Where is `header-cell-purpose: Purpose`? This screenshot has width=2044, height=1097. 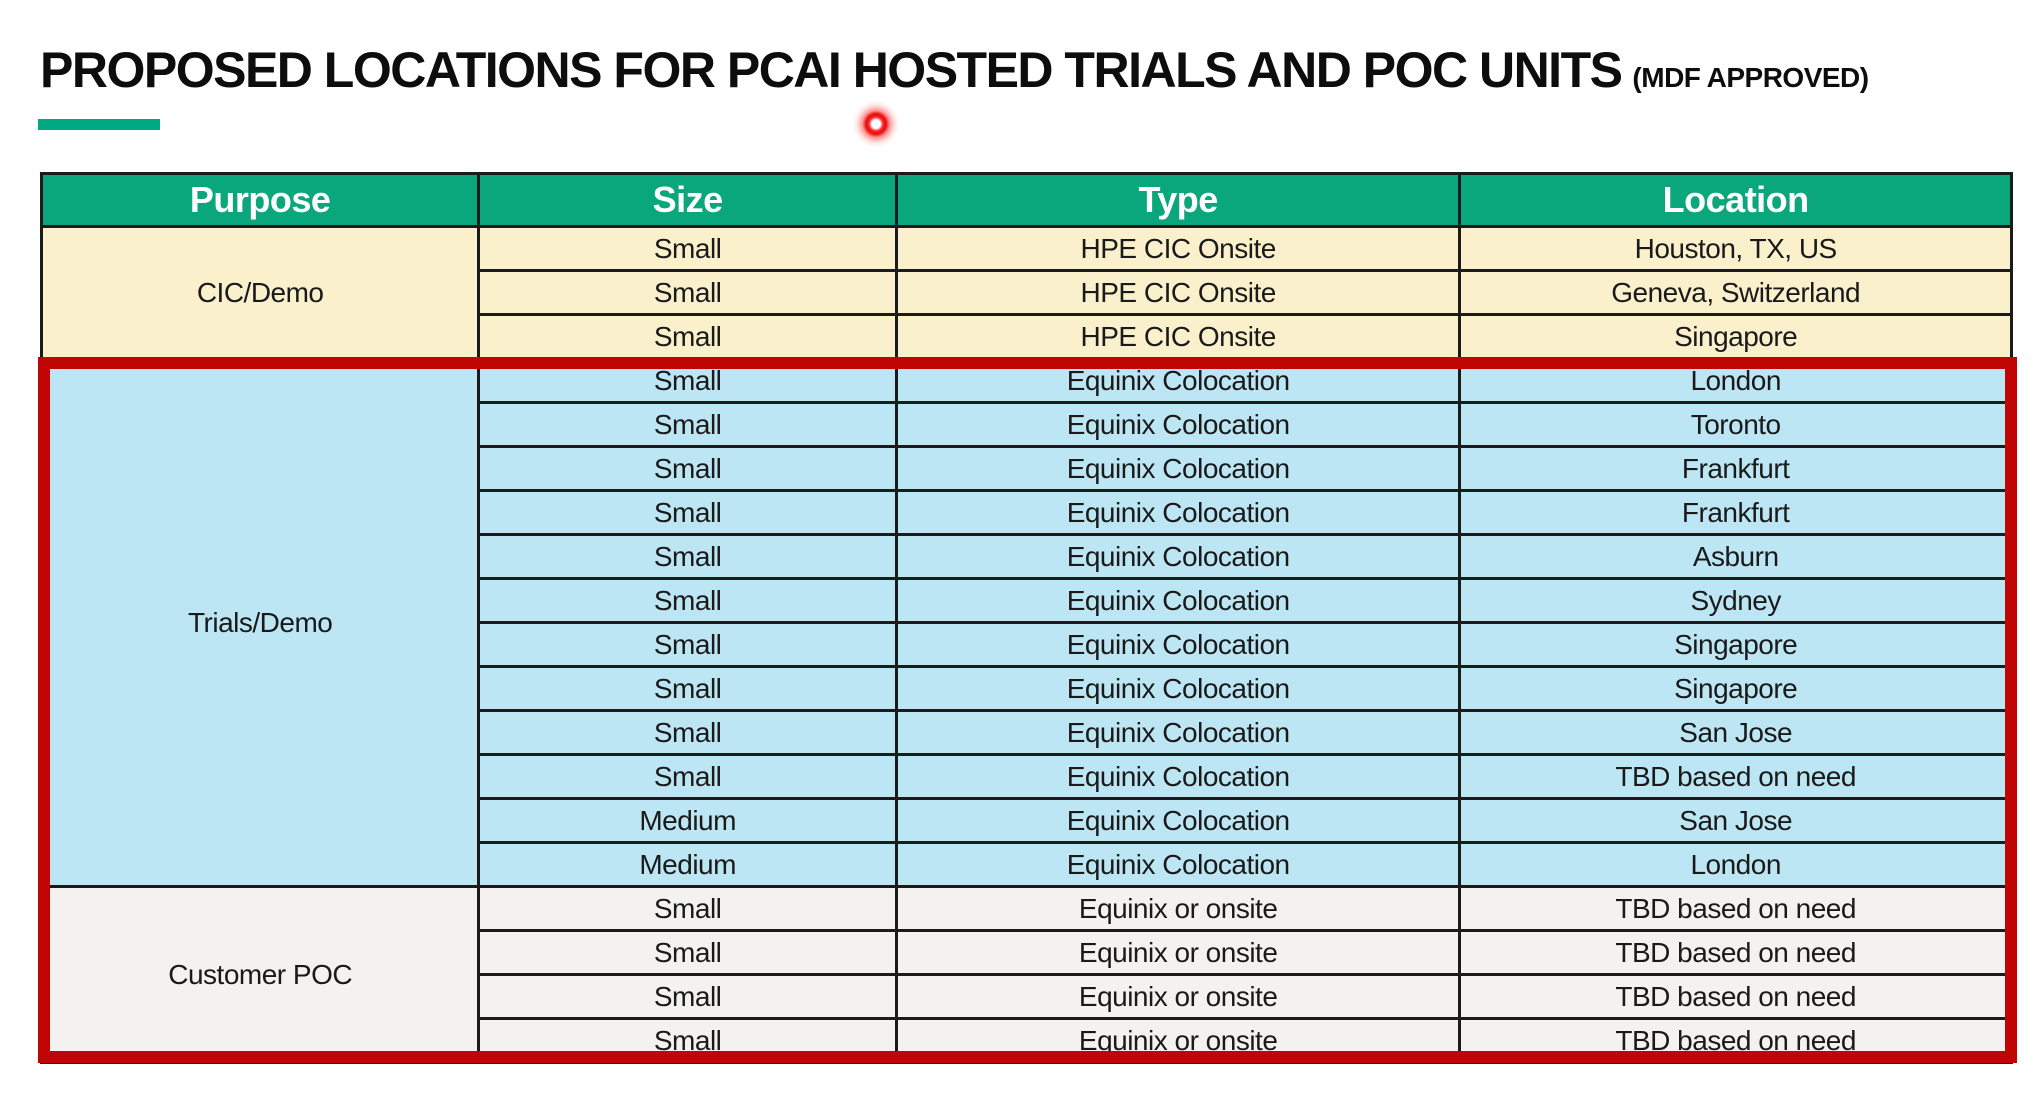 header-cell-purpose: Purpose is located at coordinates (260, 200).